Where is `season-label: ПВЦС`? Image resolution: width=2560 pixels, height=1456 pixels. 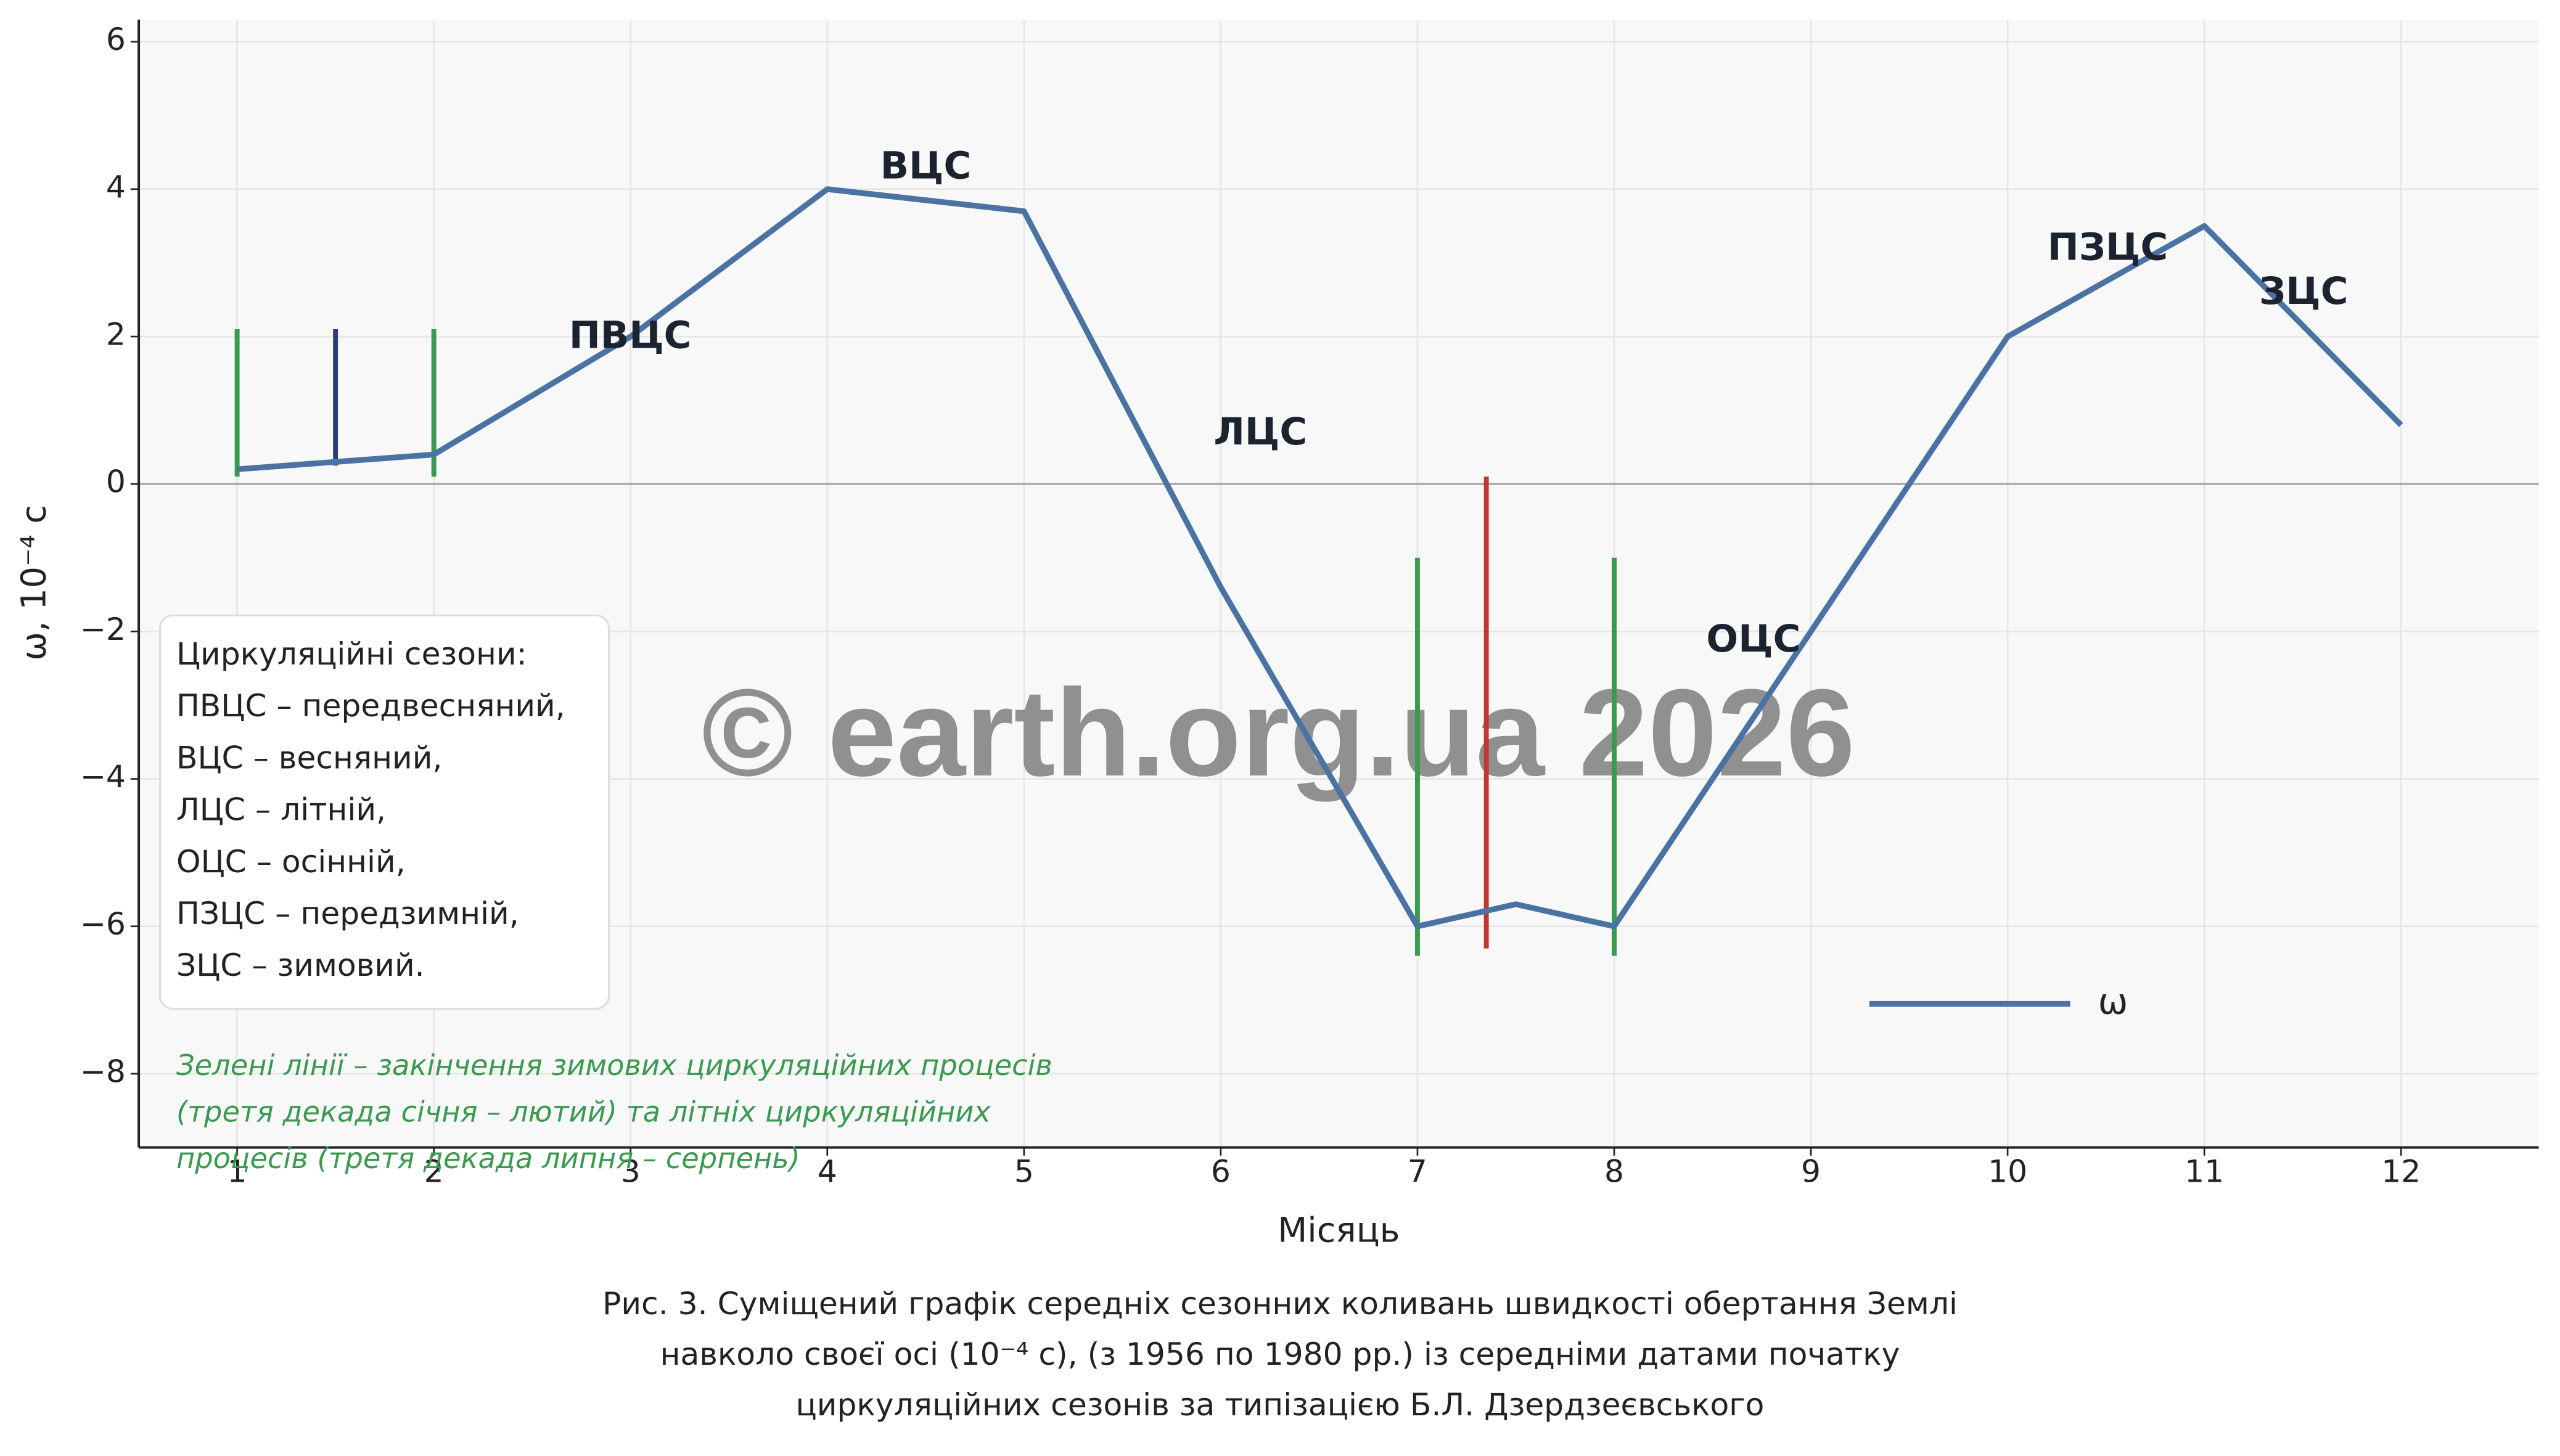 season-label: ПВЦС is located at coordinates (630, 336).